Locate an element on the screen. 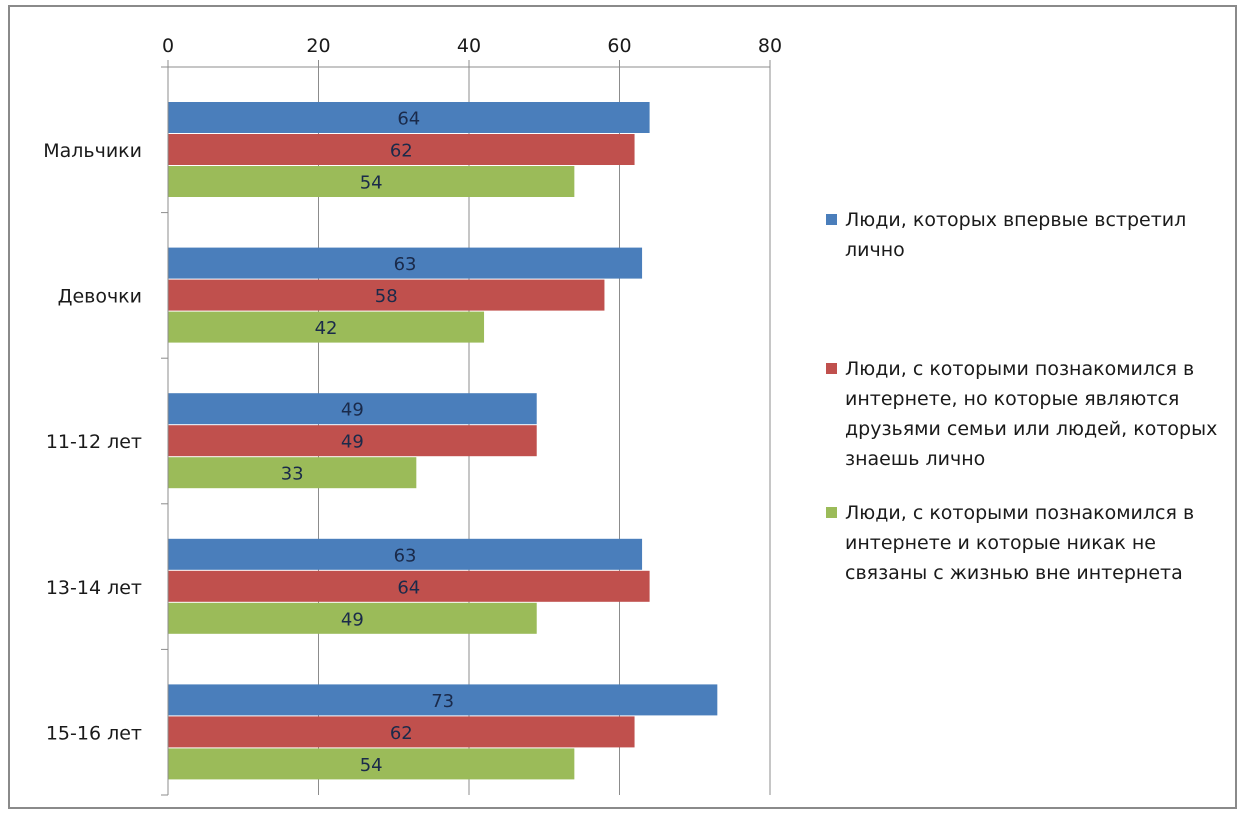 The height and width of the screenshot is (817, 1245). x-tick-label: 80 is located at coordinates (770, 46).